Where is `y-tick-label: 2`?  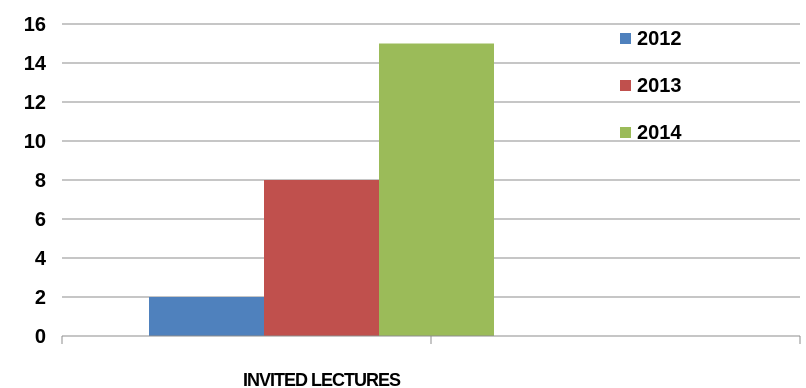 y-tick-label: 2 is located at coordinates (40, 298).